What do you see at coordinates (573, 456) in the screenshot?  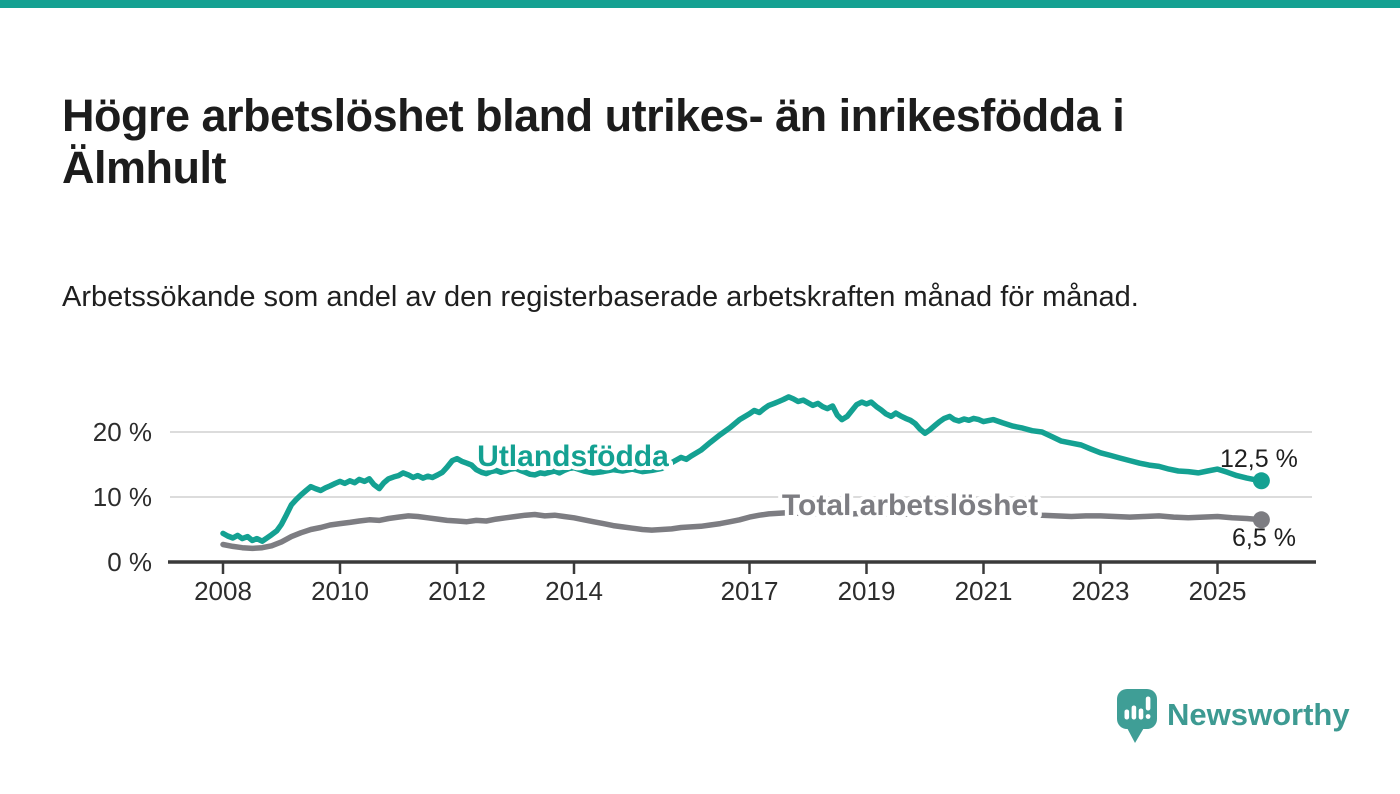 I see `series-label-utlandsfodda: Utlandsfödda` at bounding box center [573, 456].